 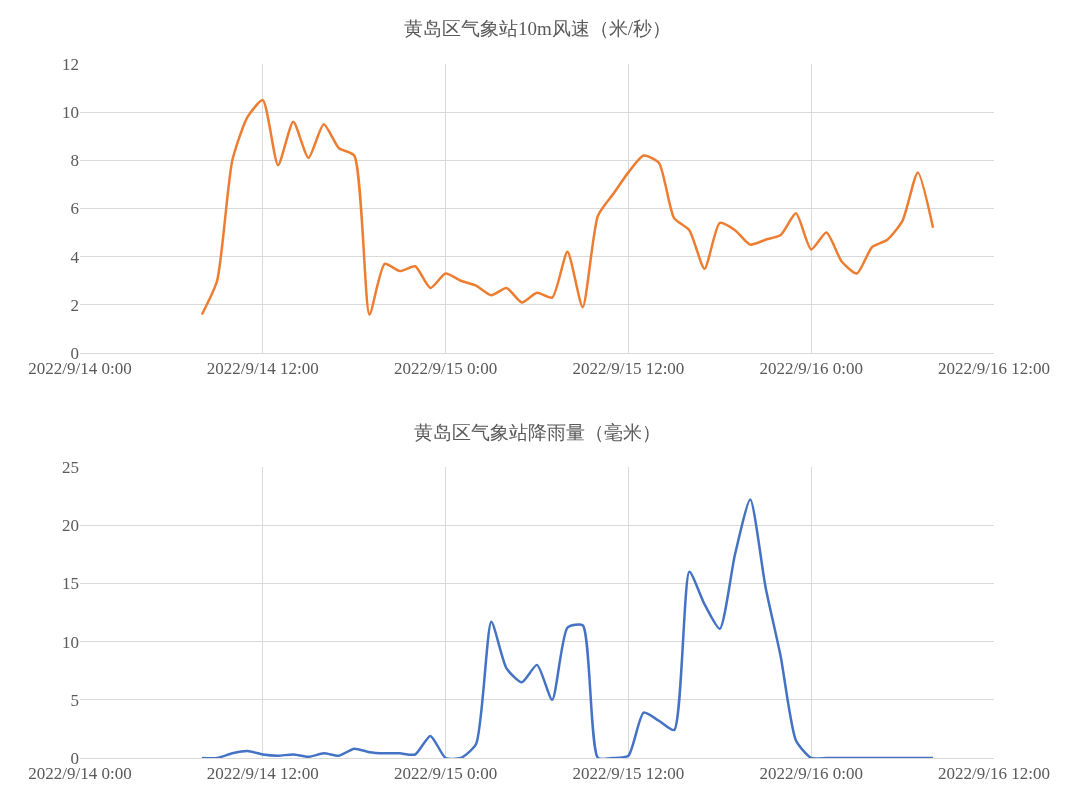 What do you see at coordinates (70, 584) in the screenshot?
I see `y-tick-label: 15` at bounding box center [70, 584].